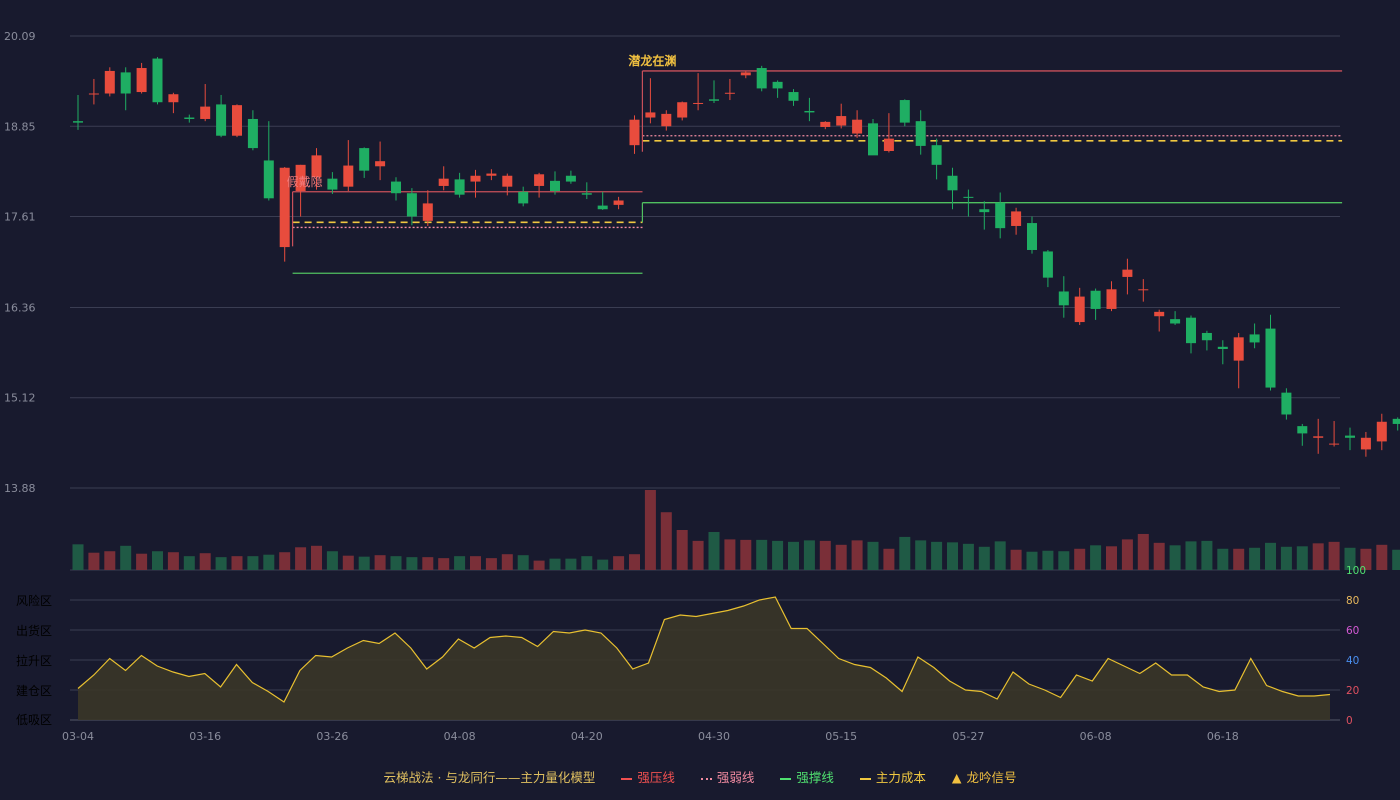 The image size is (1400, 800). Describe the element at coordinates (727, 776) in the screenshot. I see `legend-item-pivot: 强弱线` at that location.